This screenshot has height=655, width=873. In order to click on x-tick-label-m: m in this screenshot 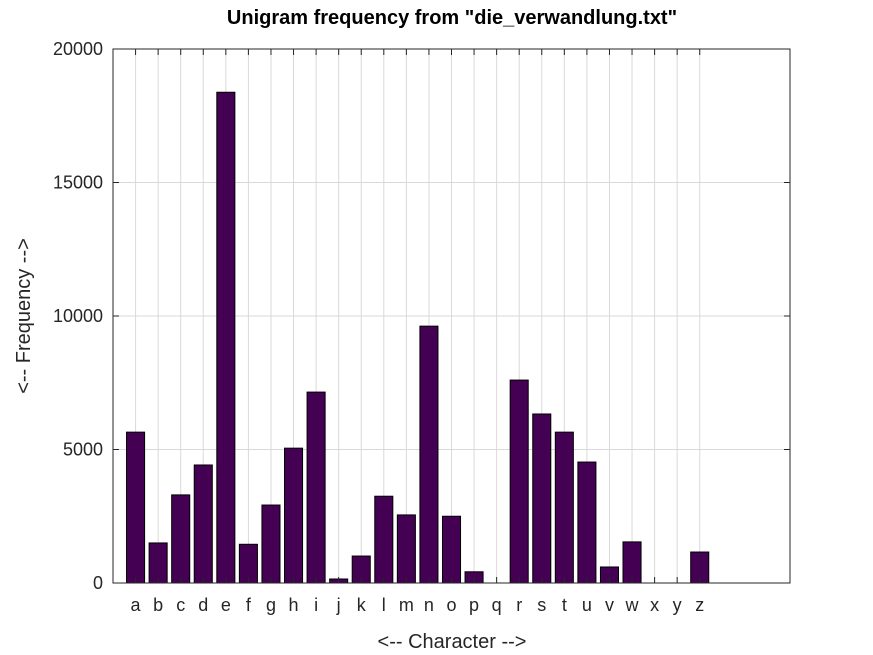, I will do `click(406, 605)`.